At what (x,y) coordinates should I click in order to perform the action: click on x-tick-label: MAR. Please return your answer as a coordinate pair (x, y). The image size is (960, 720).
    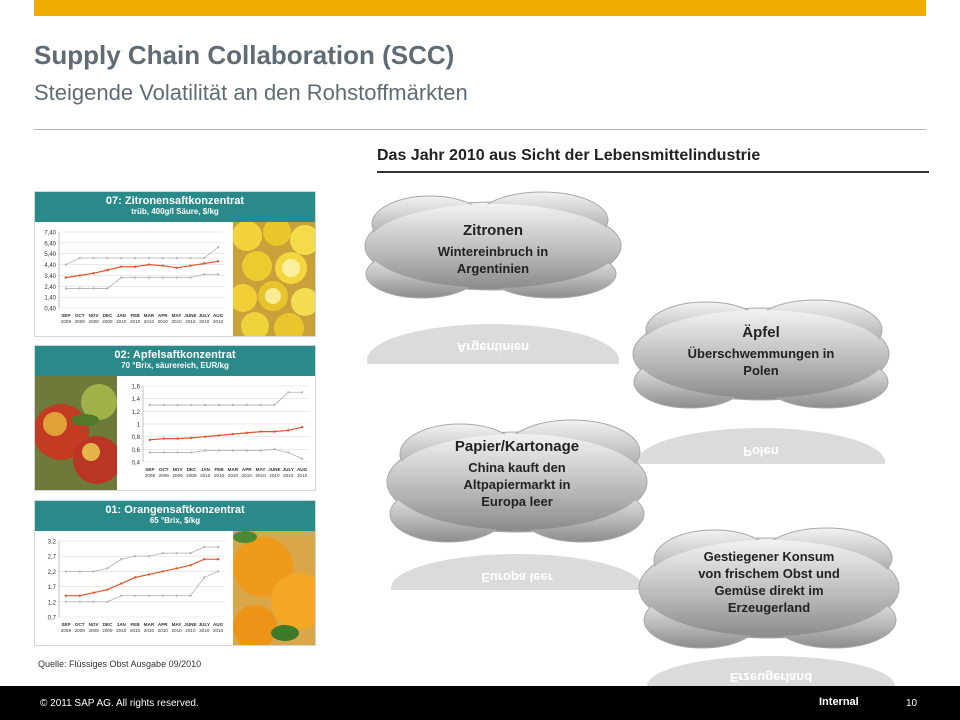
    Looking at the image, I should click on (149, 624).